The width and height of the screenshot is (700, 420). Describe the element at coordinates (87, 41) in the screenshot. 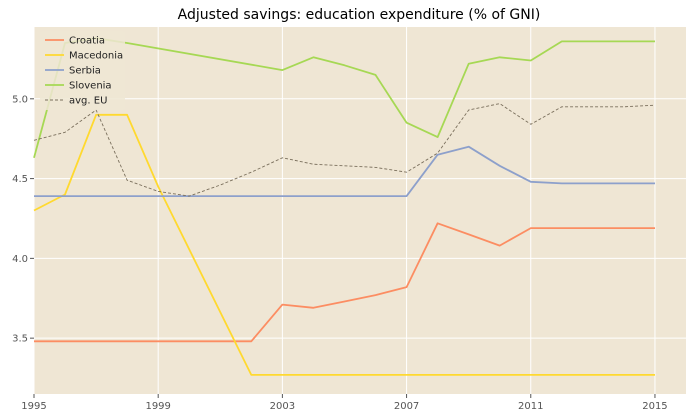

I see `legend-label-croatia: Croatia` at that location.